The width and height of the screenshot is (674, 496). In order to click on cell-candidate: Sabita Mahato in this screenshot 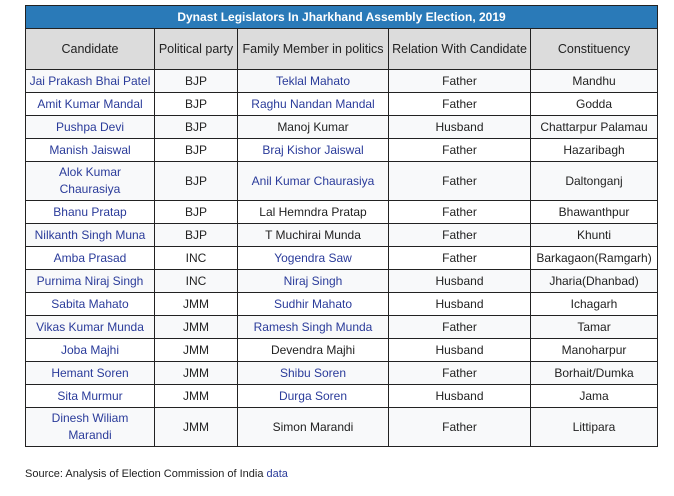, I will do `click(90, 304)`.